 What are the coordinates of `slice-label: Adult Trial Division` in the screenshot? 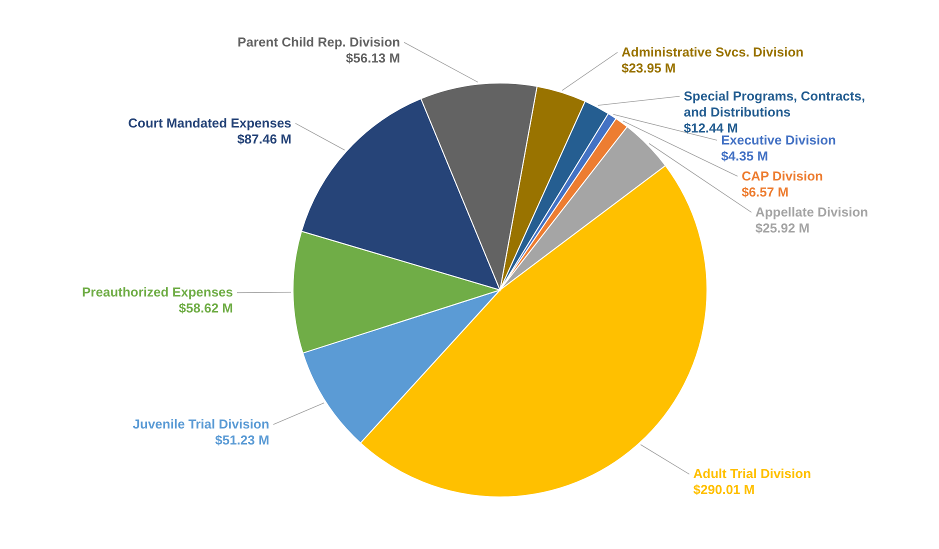 It's located at (752, 474).